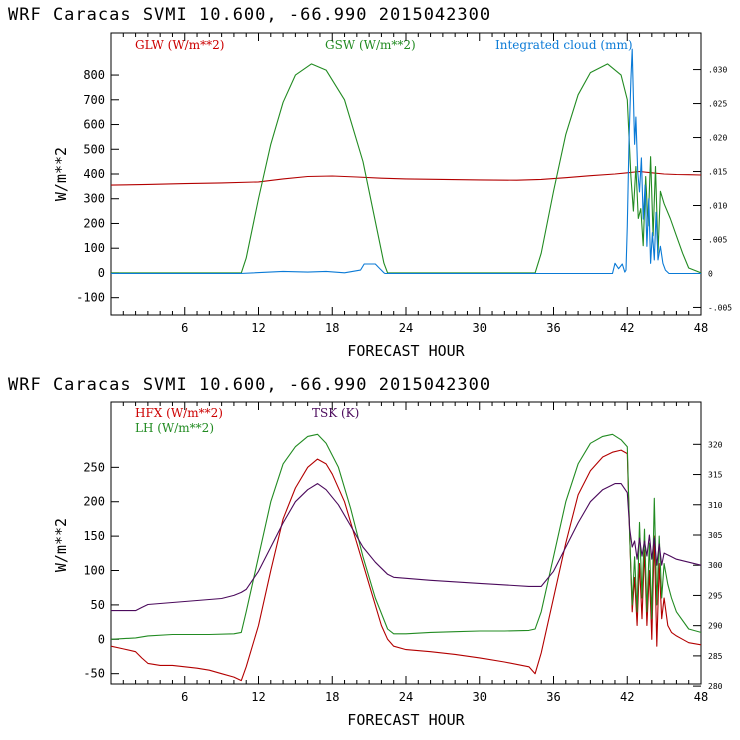 This screenshot has height=740, width=740. I want to click on legend-entry: HFX (W/m**2), so click(179, 413).